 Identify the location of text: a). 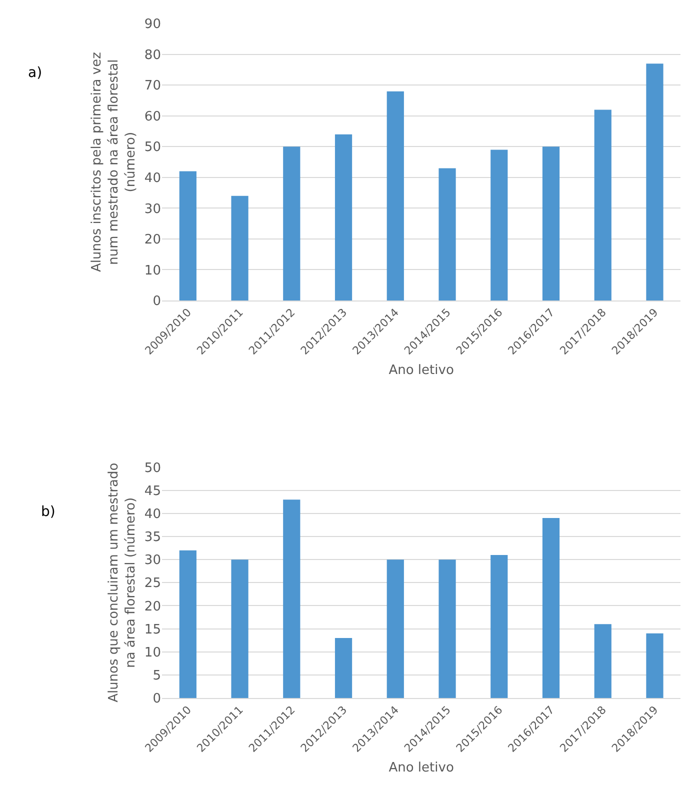
(35, 73).